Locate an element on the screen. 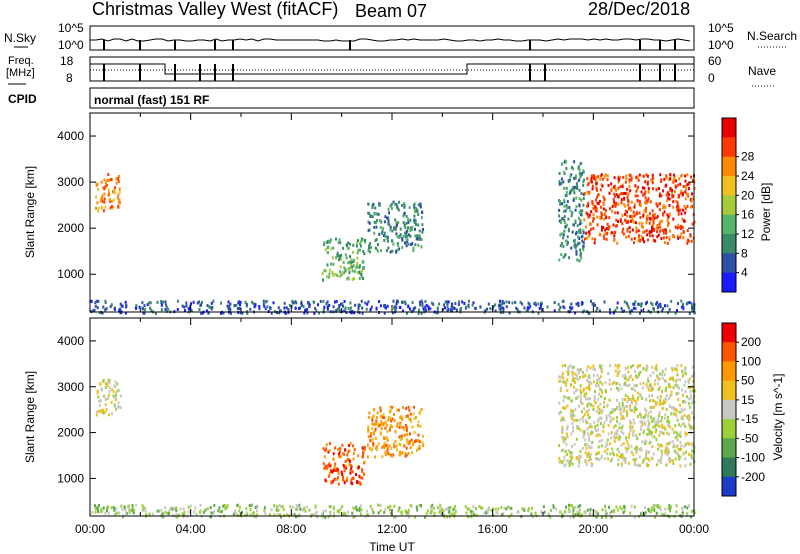 The height and width of the screenshot is (554, 800). colorbar-tick-label: 12 is located at coordinates (748, 234).